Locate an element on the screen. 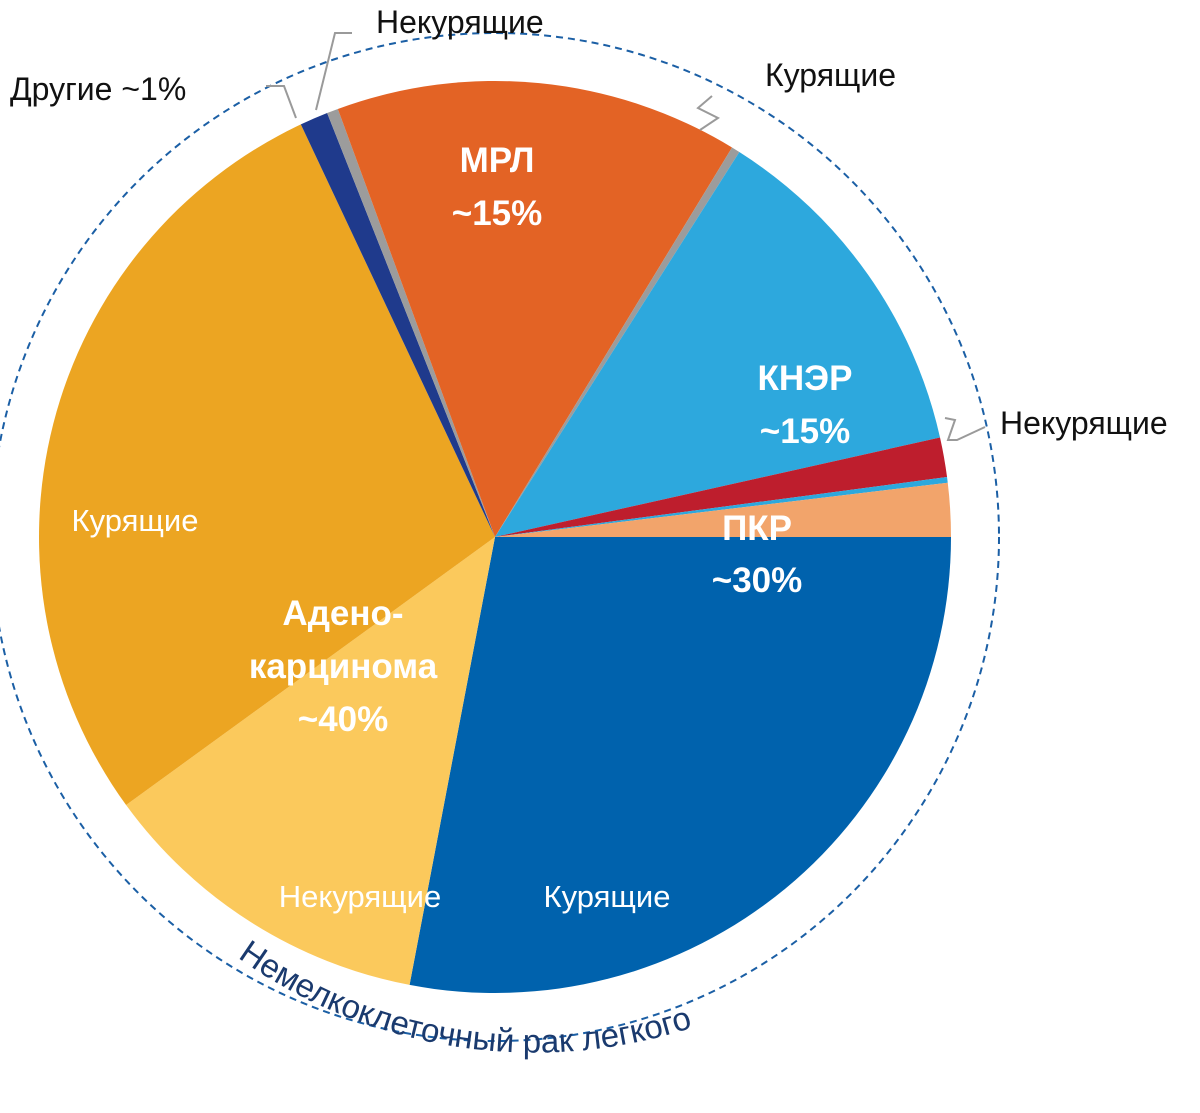 This screenshot has height=1113, width=1200. adeno-name-line1: Адено- is located at coordinates (342, 613).